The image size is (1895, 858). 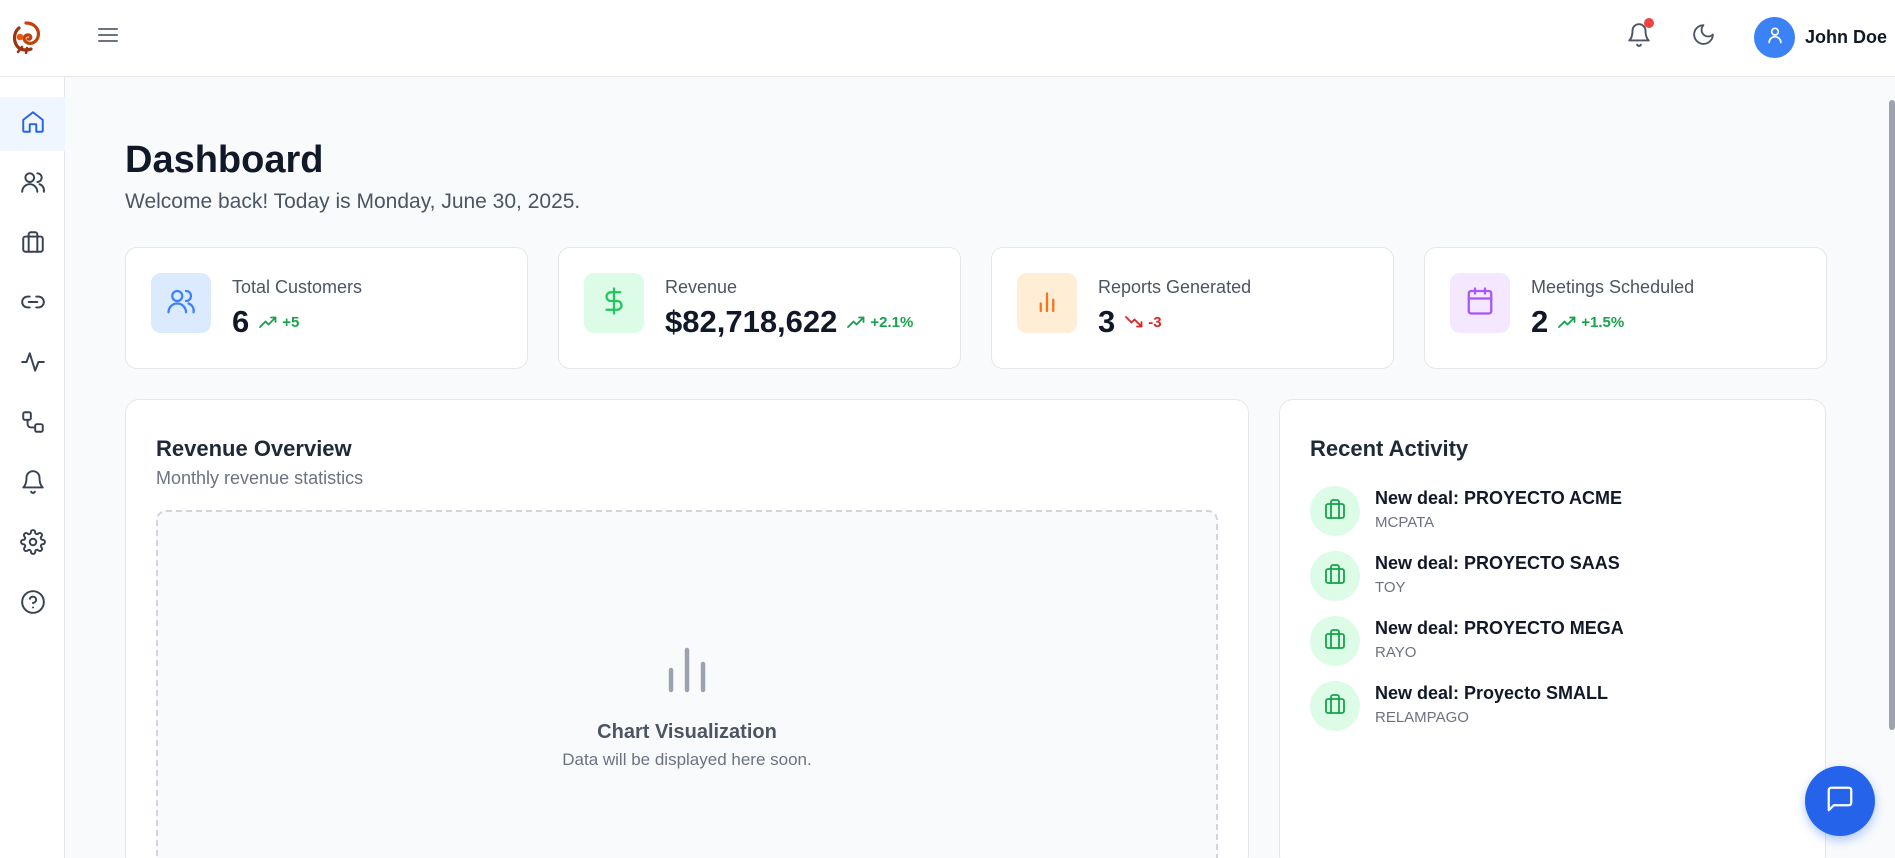 I want to click on stat-trend: +1.5%, so click(x=1591, y=322).